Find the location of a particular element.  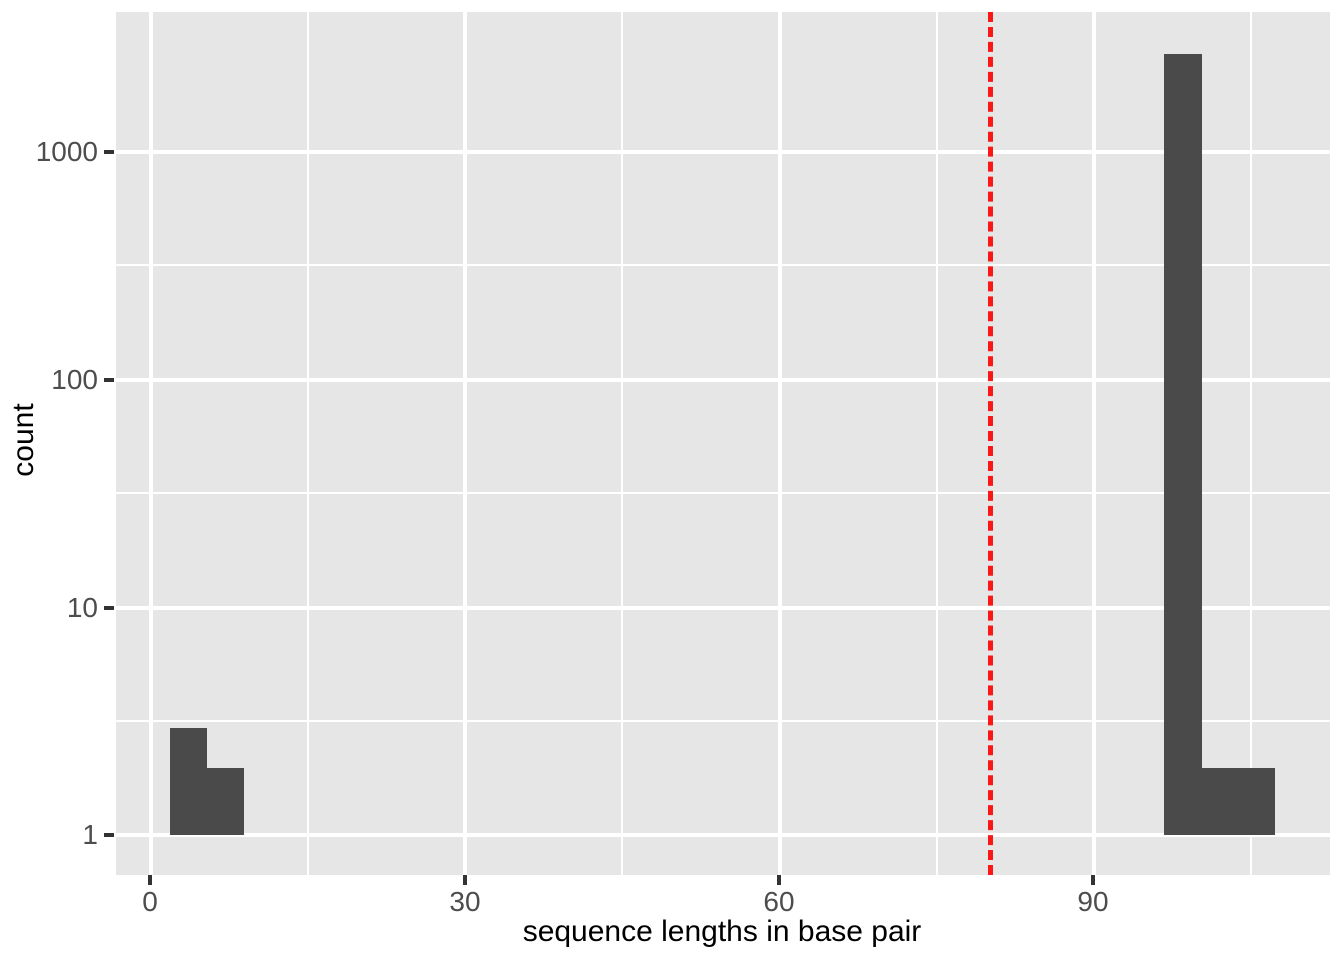

x-axis-tick-label: 30 is located at coordinates (465, 901).